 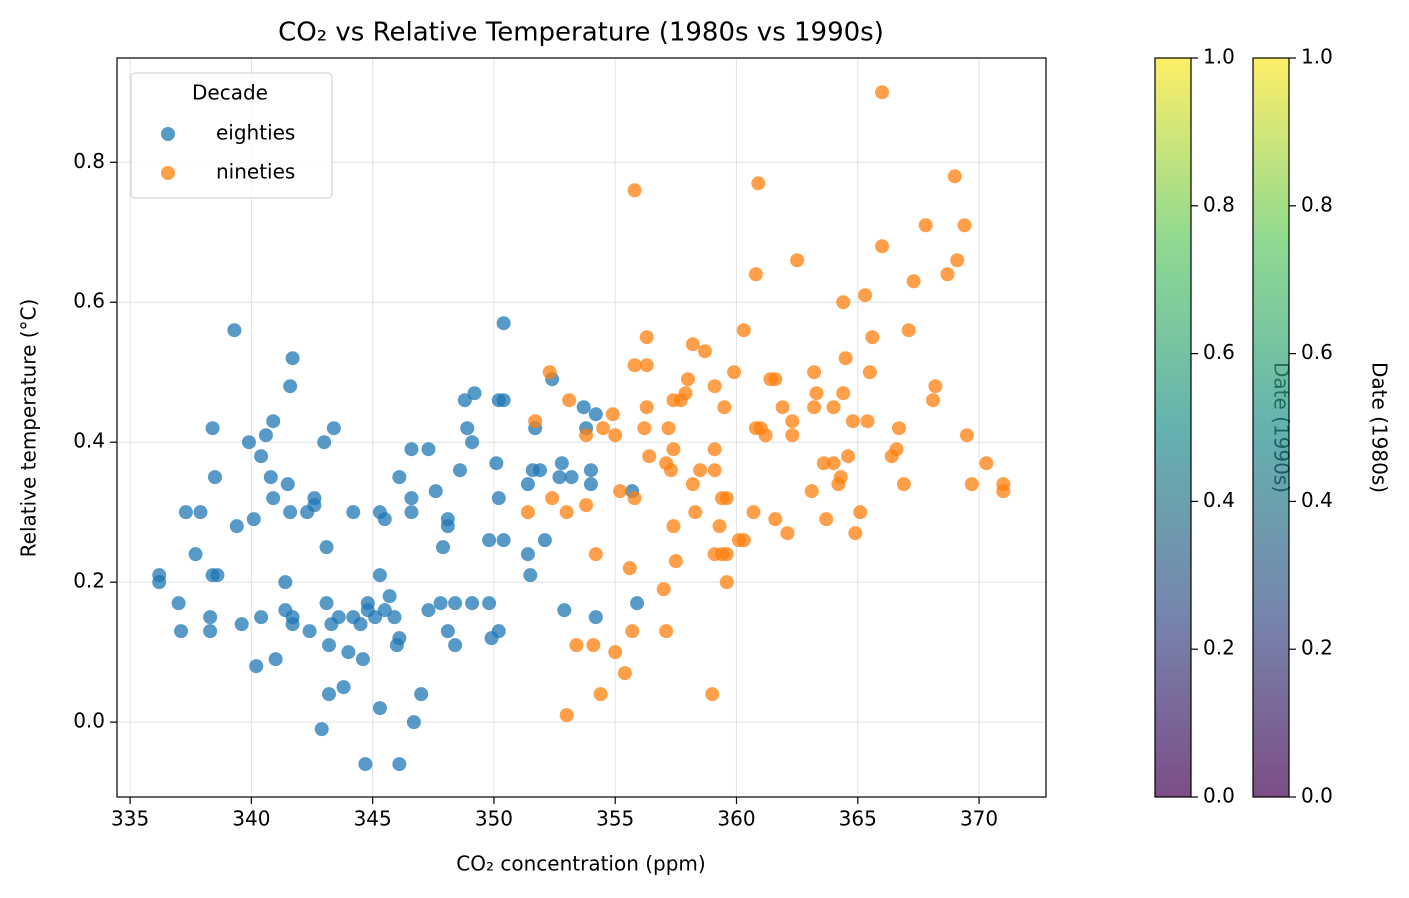 What do you see at coordinates (251, 819) in the screenshot?
I see `x-tick-label: 340` at bounding box center [251, 819].